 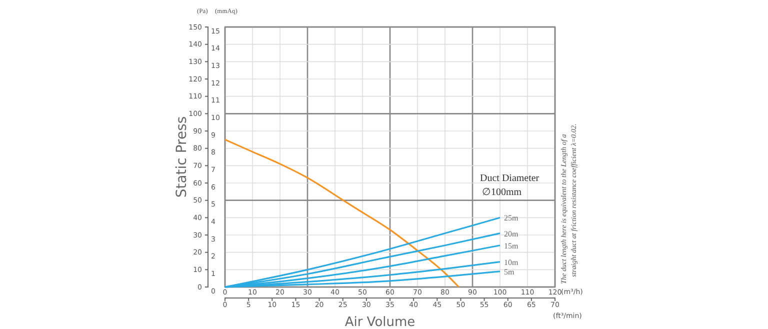 What do you see at coordinates (380, 322) in the screenshot?
I see `x-axis-title: Air Volume` at bounding box center [380, 322].